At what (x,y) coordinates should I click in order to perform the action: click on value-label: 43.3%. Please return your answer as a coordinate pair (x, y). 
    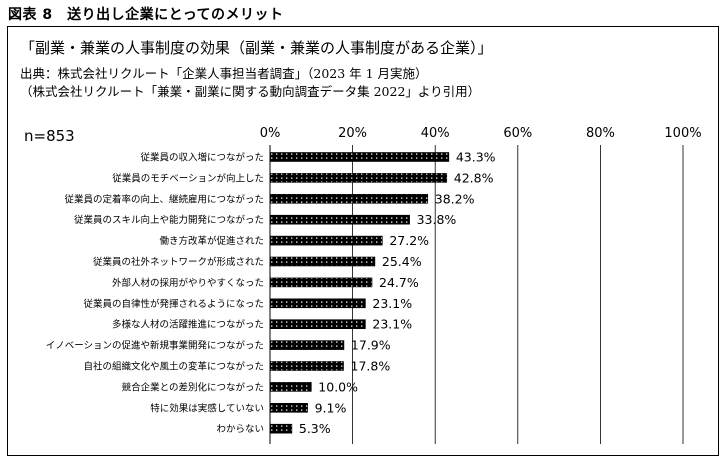
    Looking at the image, I should click on (476, 157).